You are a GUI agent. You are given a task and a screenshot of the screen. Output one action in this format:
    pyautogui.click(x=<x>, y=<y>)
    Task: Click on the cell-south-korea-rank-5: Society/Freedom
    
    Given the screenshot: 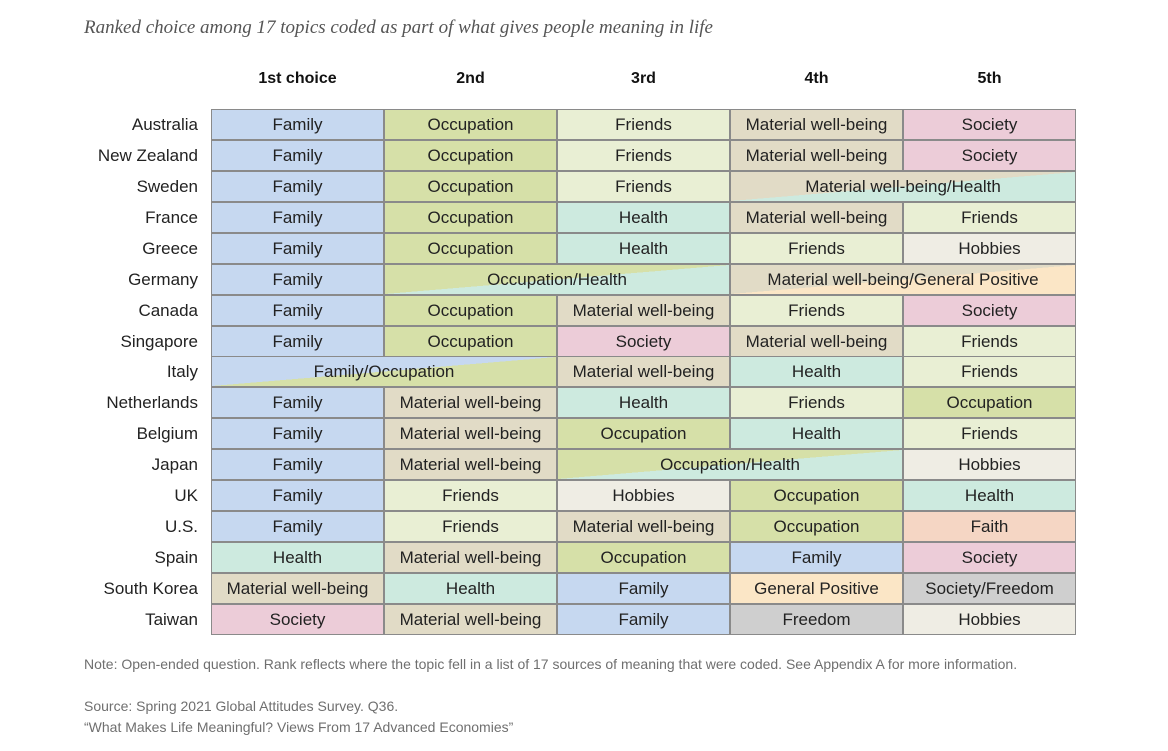 What is the action you would take?
    pyautogui.click(x=989, y=588)
    